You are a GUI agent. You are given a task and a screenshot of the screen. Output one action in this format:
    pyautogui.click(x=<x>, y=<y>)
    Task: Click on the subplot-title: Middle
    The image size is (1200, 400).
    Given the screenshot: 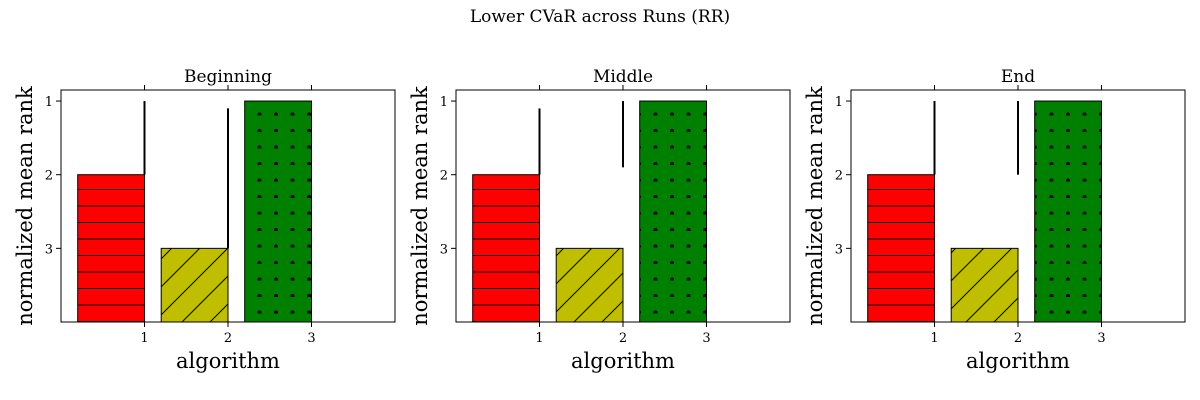 What is the action you would take?
    pyautogui.click(x=623, y=77)
    